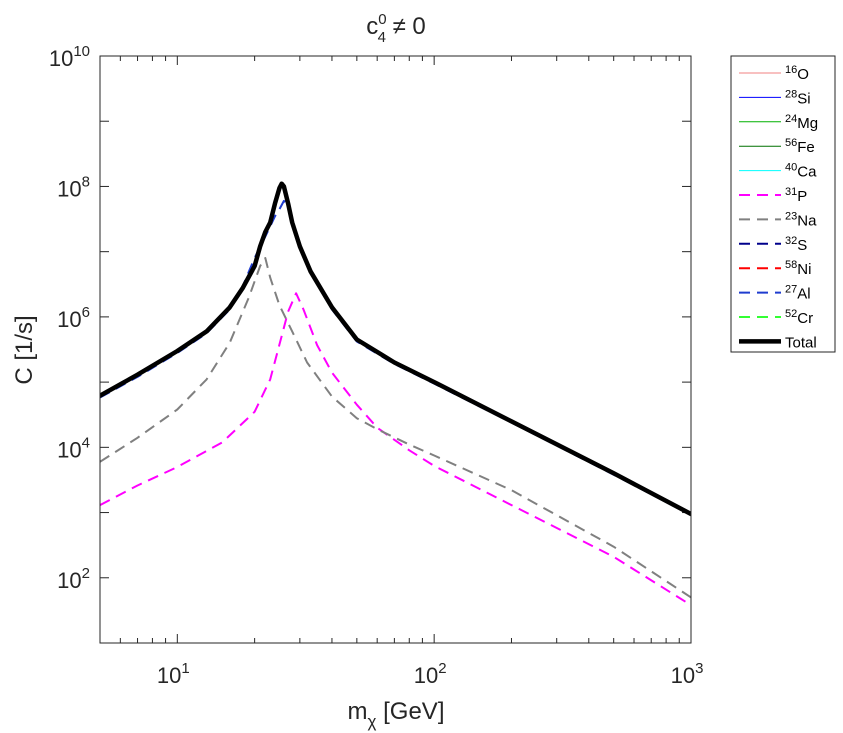 Image resolution: width=843 pixels, height=733 pixels. I want to click on x-tick-label: 10¹, so click(173, 674).